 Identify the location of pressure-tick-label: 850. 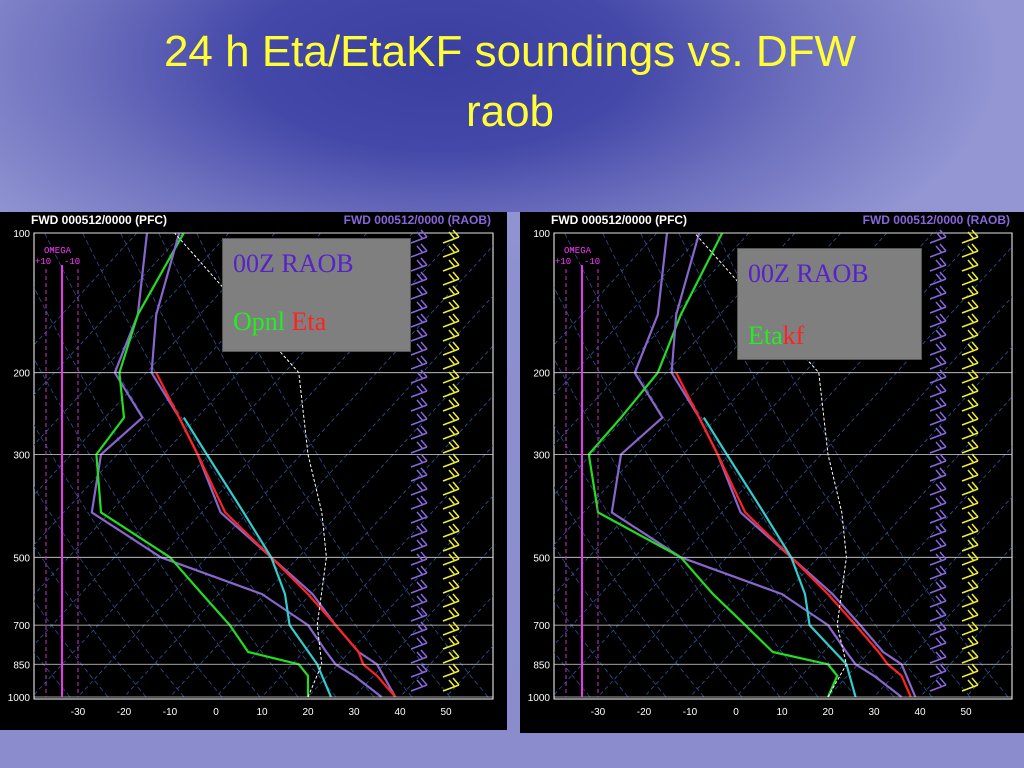
(21, 665).